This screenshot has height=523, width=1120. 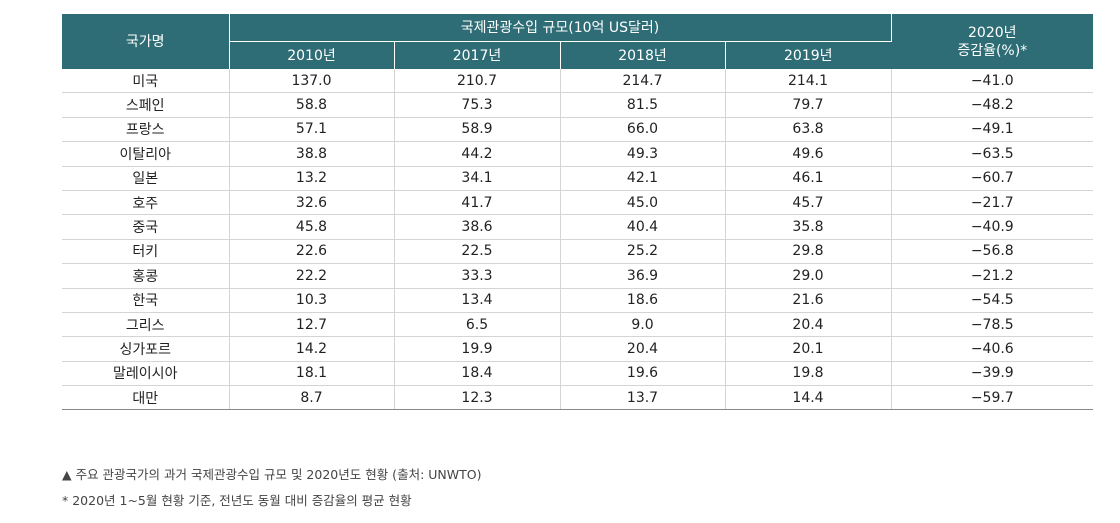 I want to click on table-row: 스페인 58.8 75.3 81.5 79.7 −48.2, so click(x=578, y=105).